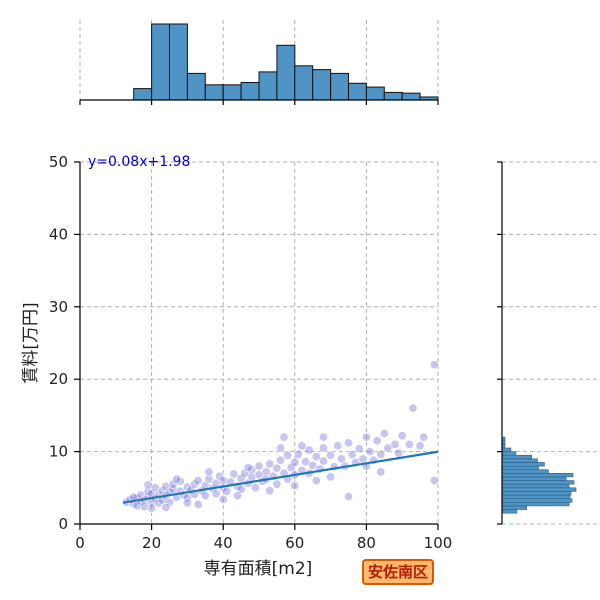 This screenshot has height=600, width=600. I want to click on regression-line, so click(280, 477).